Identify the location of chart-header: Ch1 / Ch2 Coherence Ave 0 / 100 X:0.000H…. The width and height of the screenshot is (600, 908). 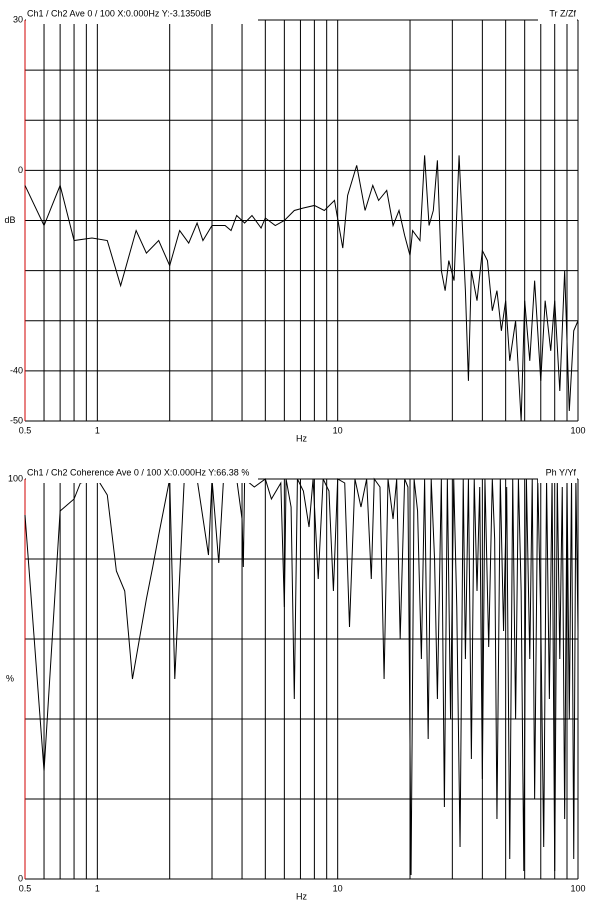
(138, 472).